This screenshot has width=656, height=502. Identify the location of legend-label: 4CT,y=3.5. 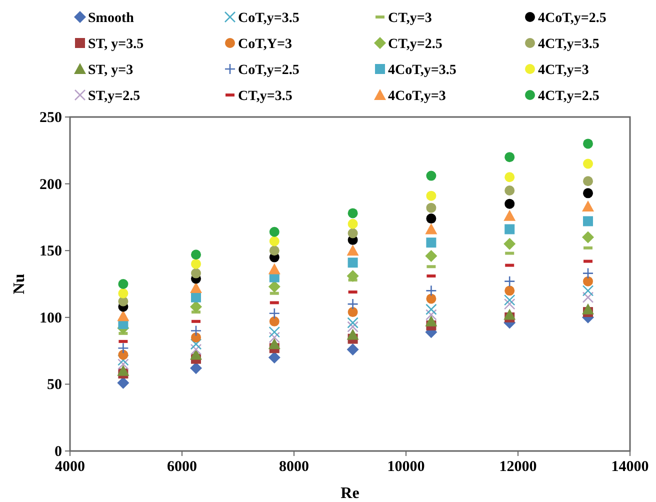
(569, 44).